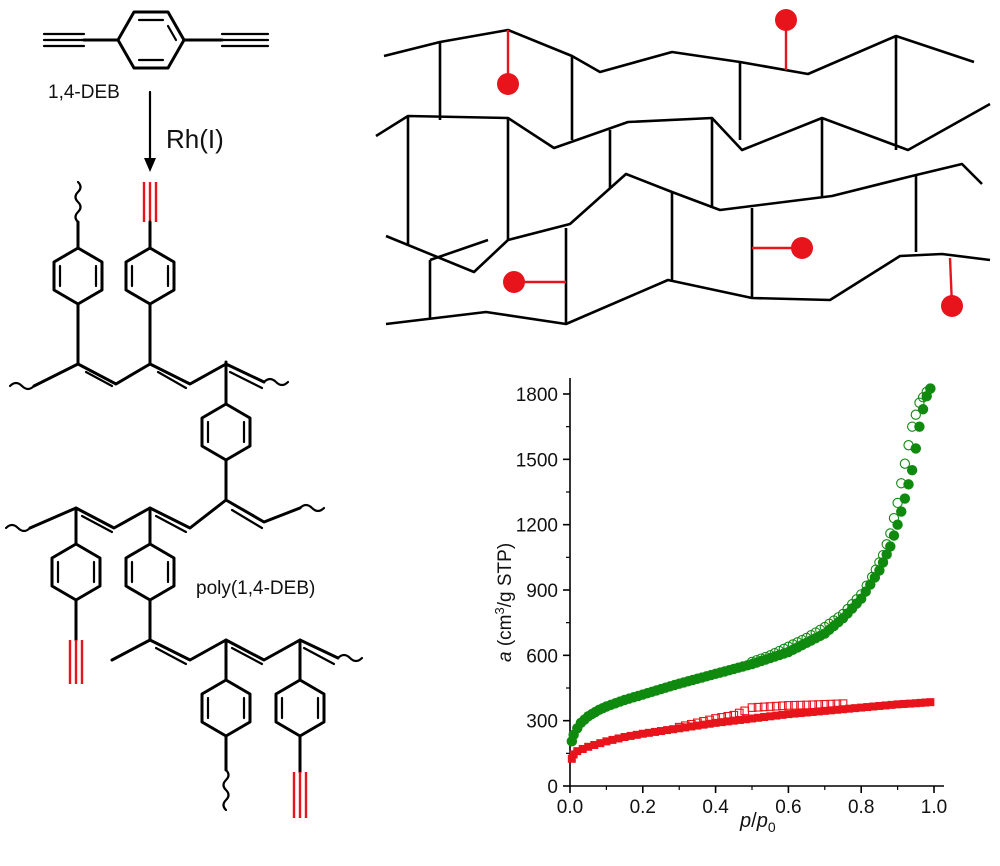 The height and width of the screenshot is (866, 1000). I want to click on x-tick-group: 0.0 0.2 0.4 0.6 0.8 1.0, so click(752, 802).